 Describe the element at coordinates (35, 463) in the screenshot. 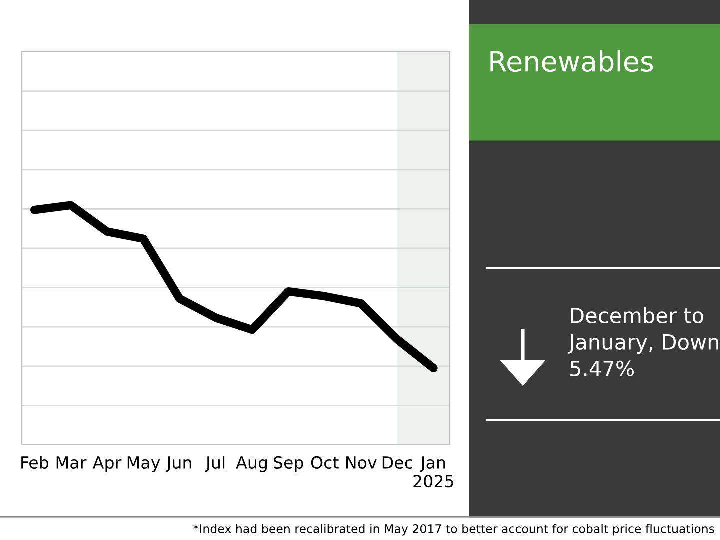

I see `x-tick-label: Feb` at that location.